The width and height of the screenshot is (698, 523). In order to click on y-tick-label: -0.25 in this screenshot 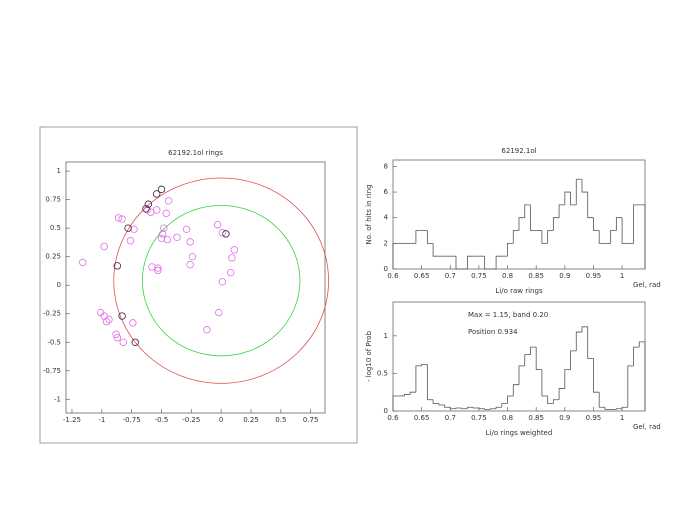, I will do `click(52, 314)`.